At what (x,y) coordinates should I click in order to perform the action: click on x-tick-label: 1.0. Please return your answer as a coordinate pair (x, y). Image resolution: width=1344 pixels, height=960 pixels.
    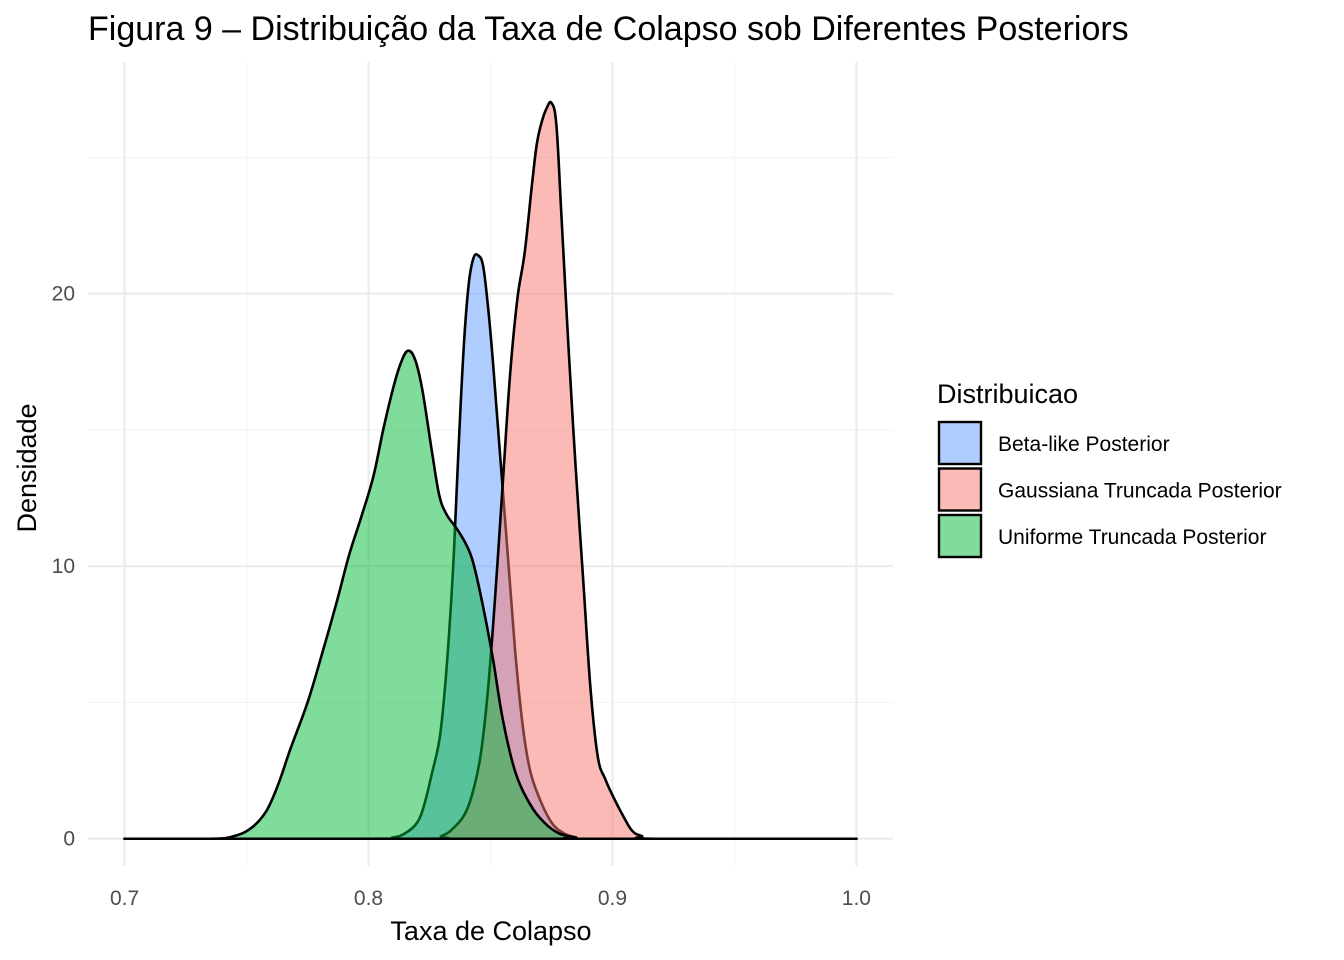
    Looking at the image, I should click on (856, 898).